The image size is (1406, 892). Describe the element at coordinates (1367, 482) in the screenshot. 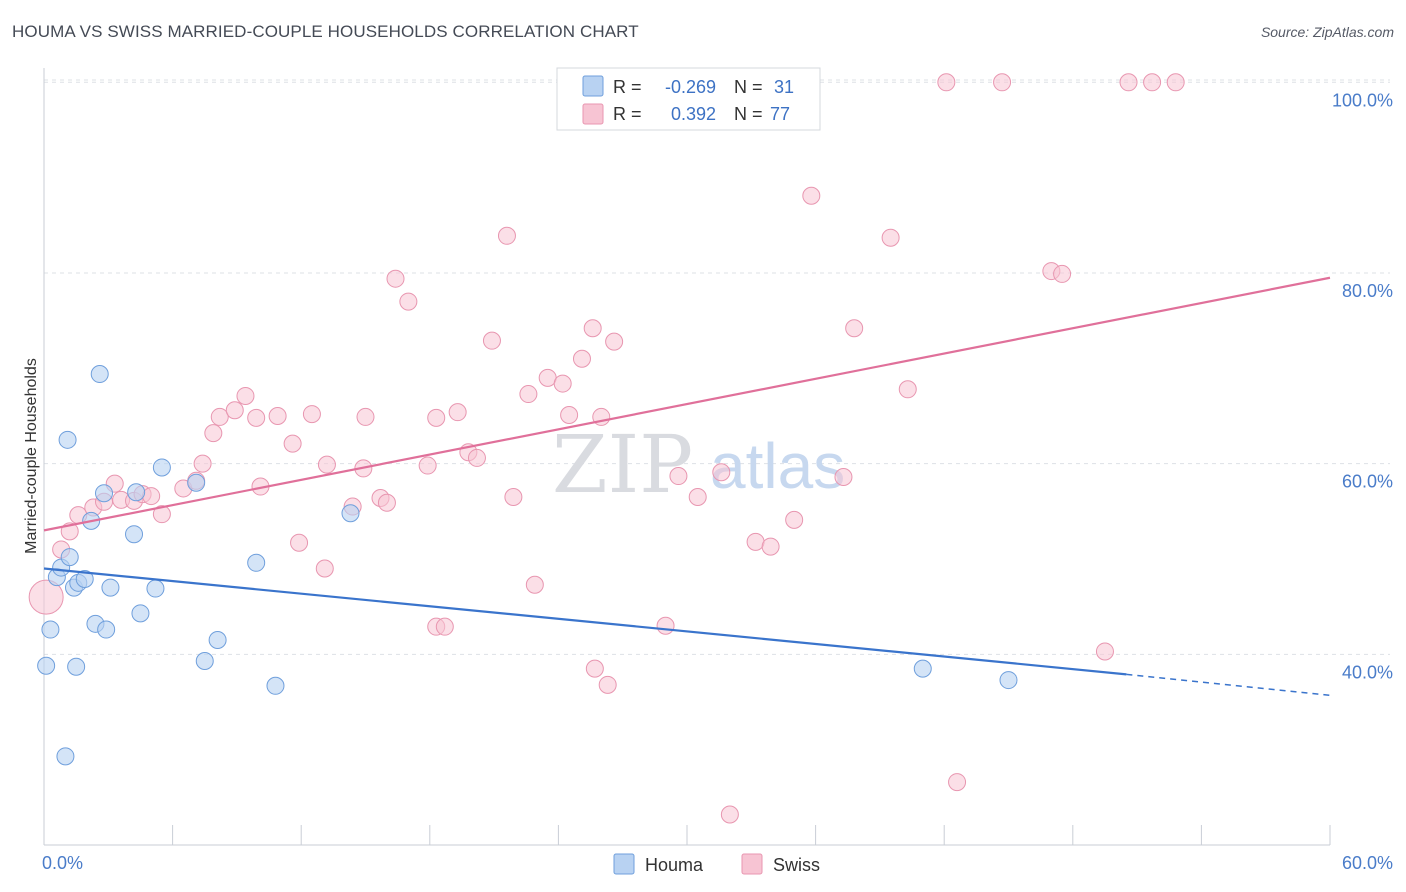

I see `y-tick-label-60: 60.0%` at that location.